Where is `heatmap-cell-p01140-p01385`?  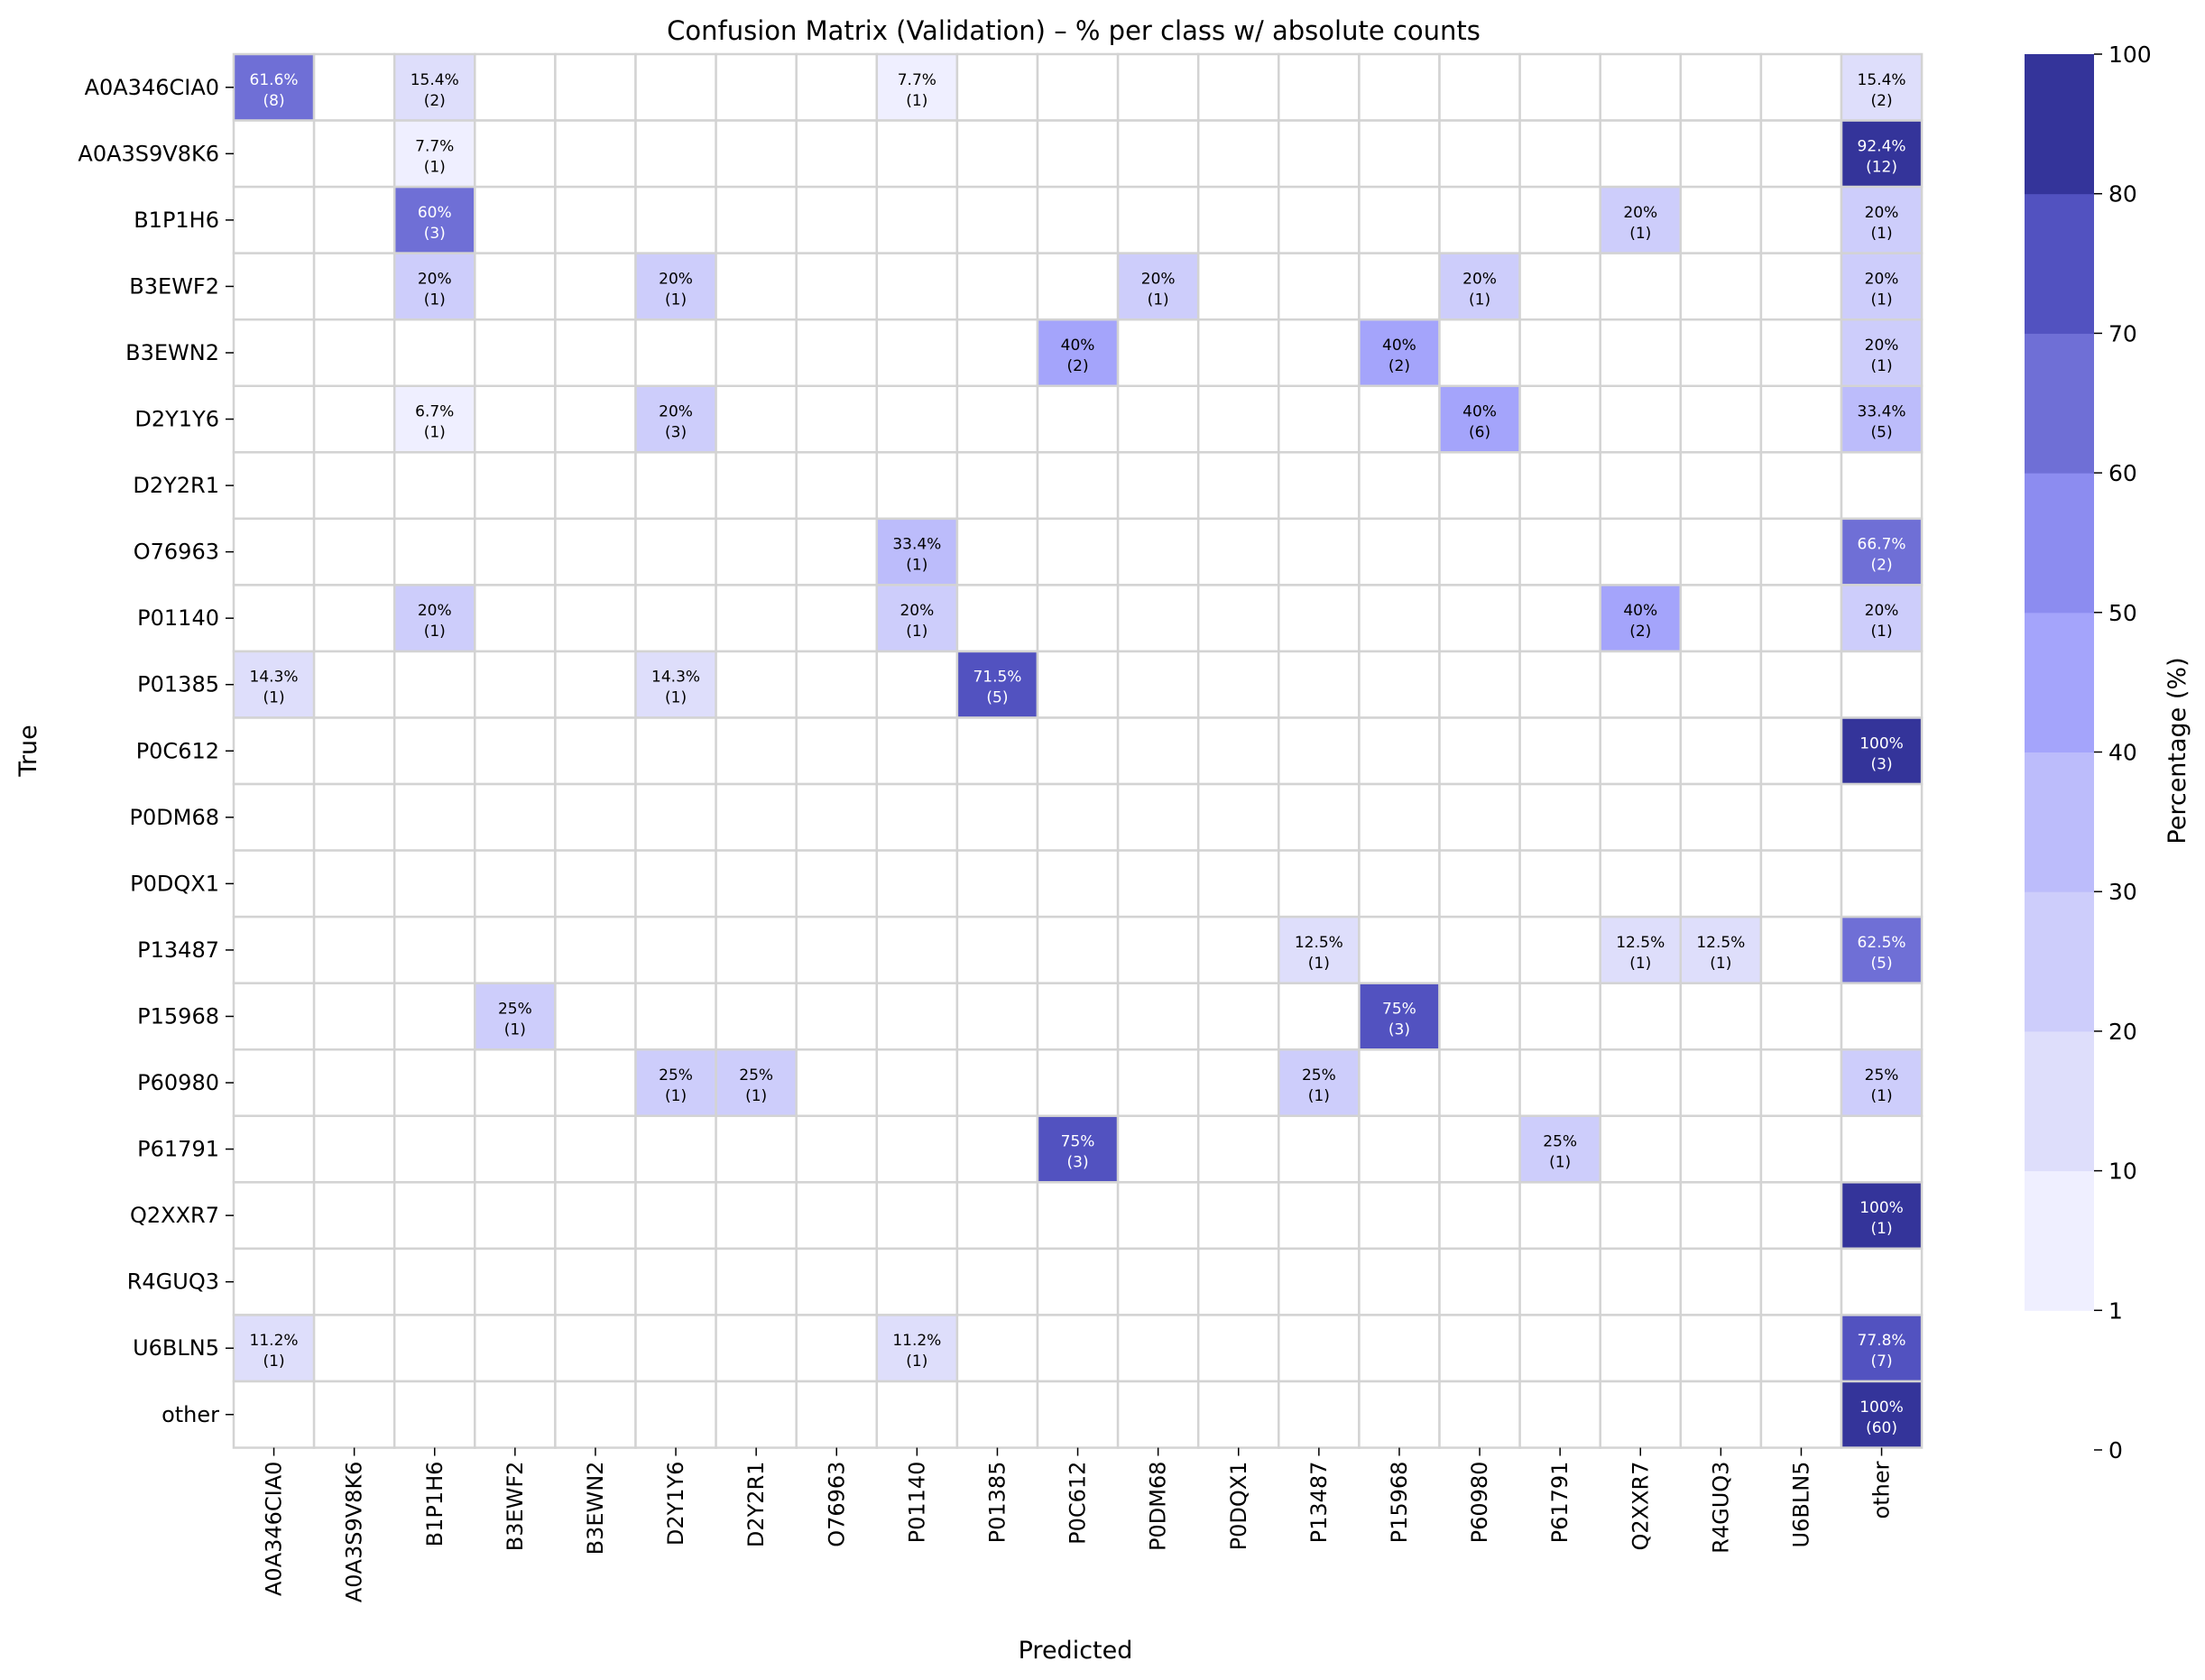
heatmap-cell-p01140-p01385 is located at coordinates (997, 618).